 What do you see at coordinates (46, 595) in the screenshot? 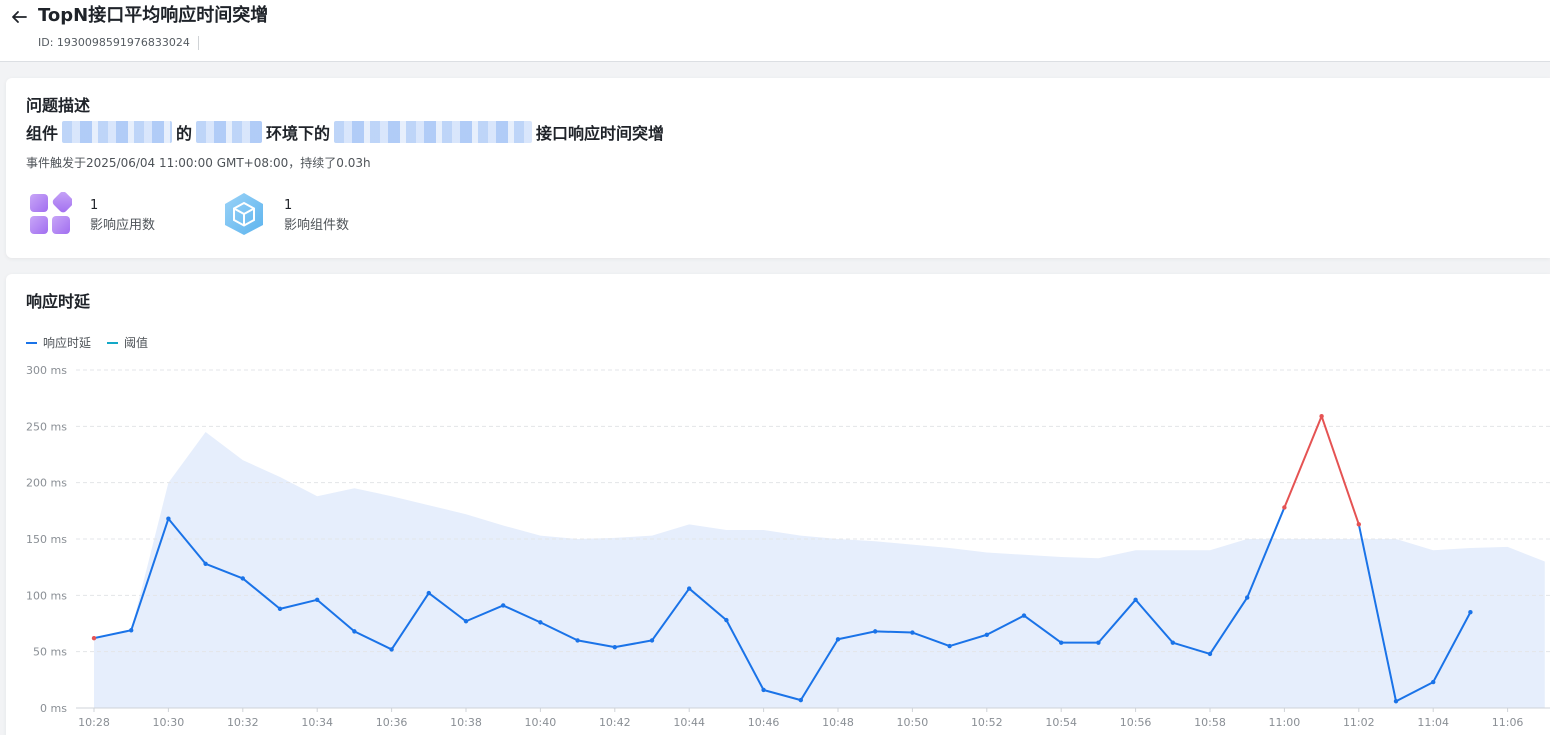
I see `y-tick-label: 100 ms` at bounding box center [46, 595].